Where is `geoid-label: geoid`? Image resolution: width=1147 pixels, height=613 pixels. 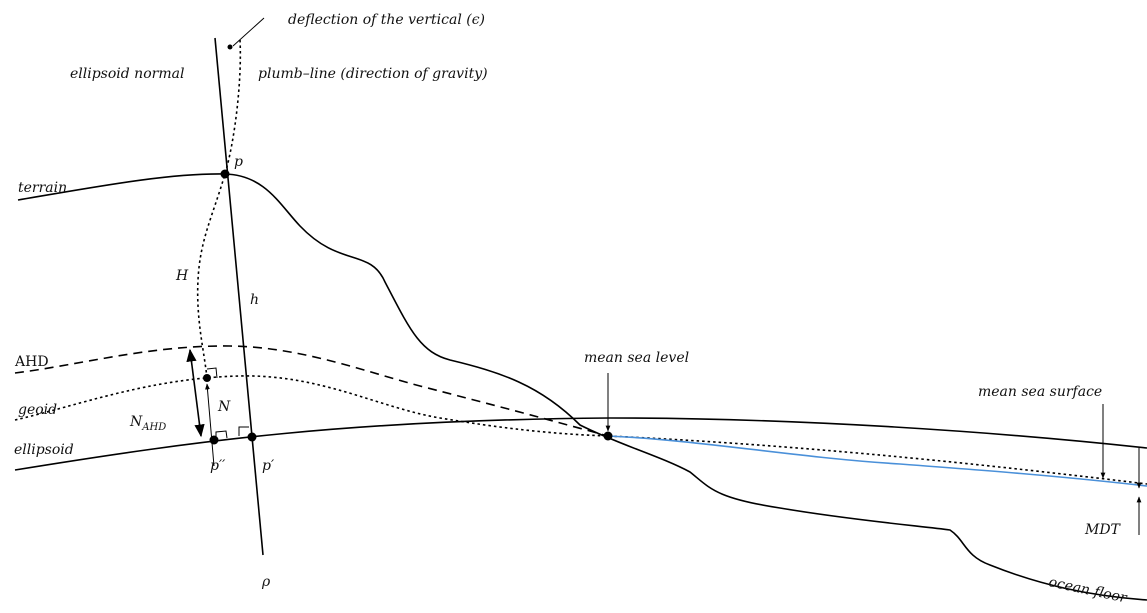 geoid-label: geoid is located at coordinates (37, 410).